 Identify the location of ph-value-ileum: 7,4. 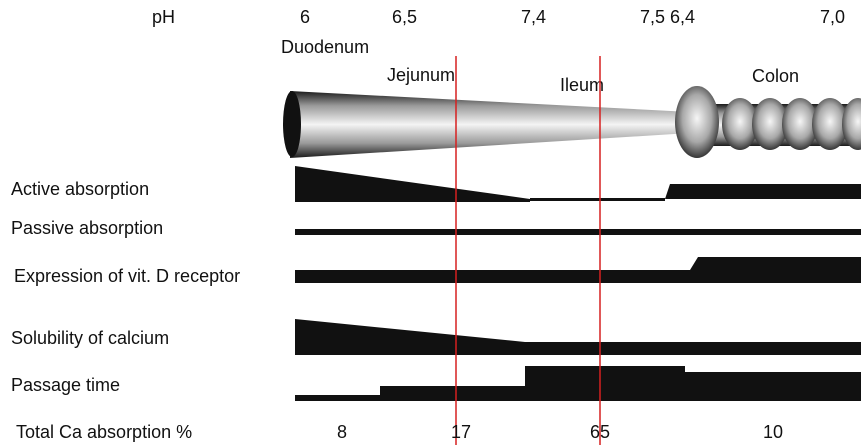
(534, 17).